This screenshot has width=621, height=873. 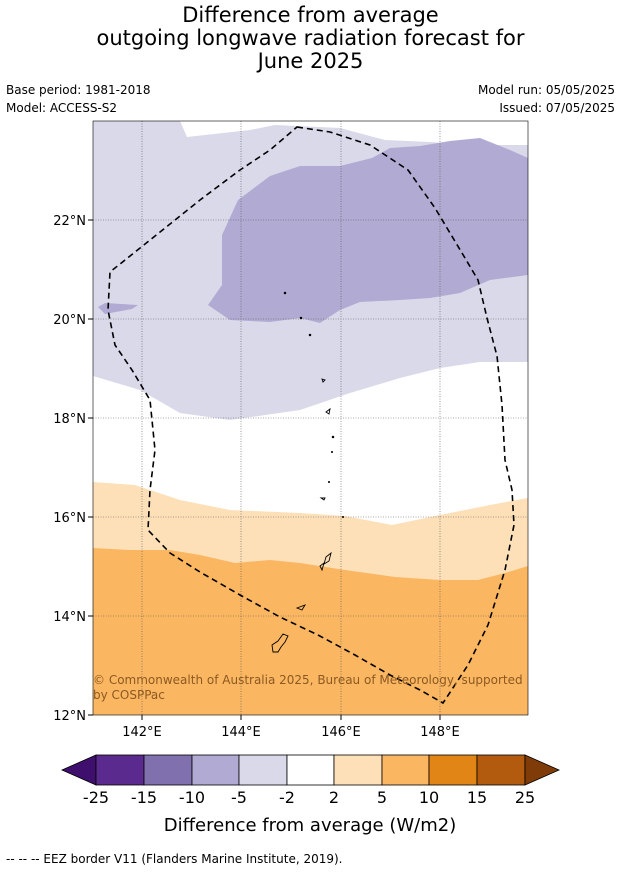 I want to click on island-farallon, so click(x=285, y=293).